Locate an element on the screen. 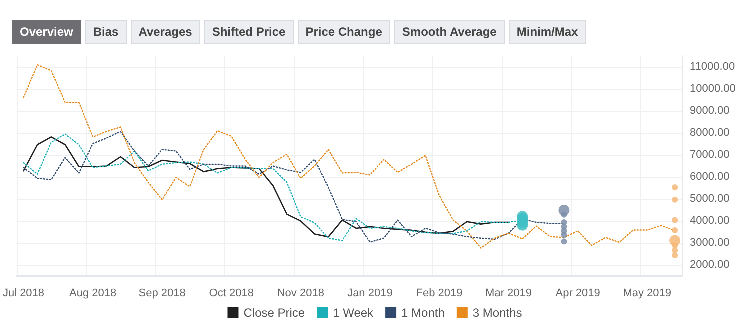  y-tick-label: 10000.00 is located at coordinates (713, 89).